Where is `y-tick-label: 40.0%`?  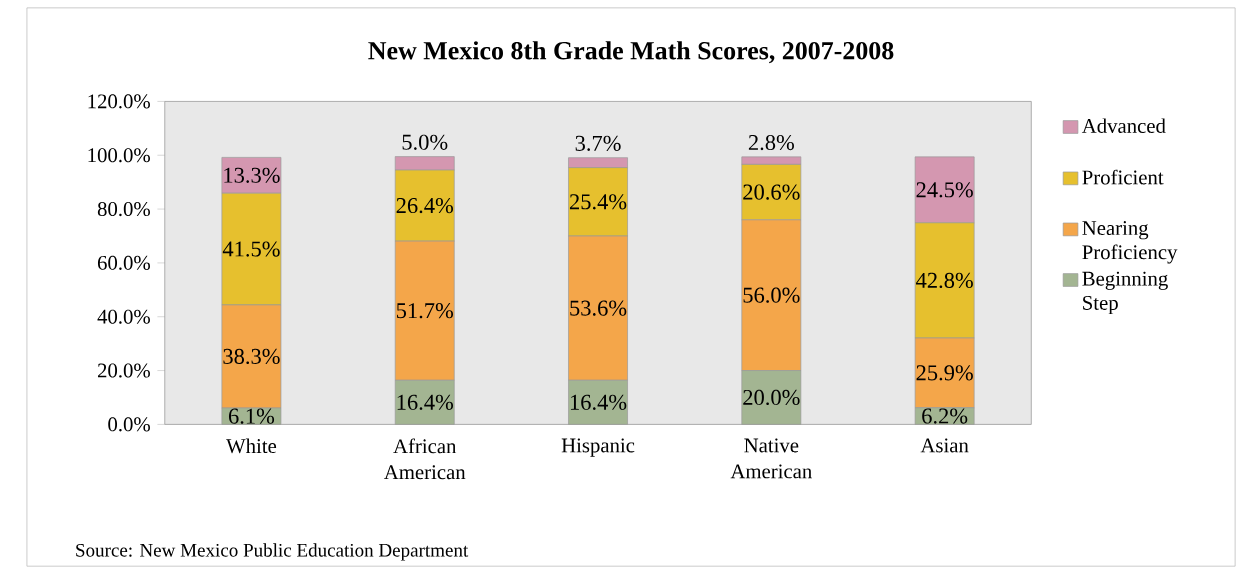 y-tick-label: 40.0% is located at coordinates (123, 316).